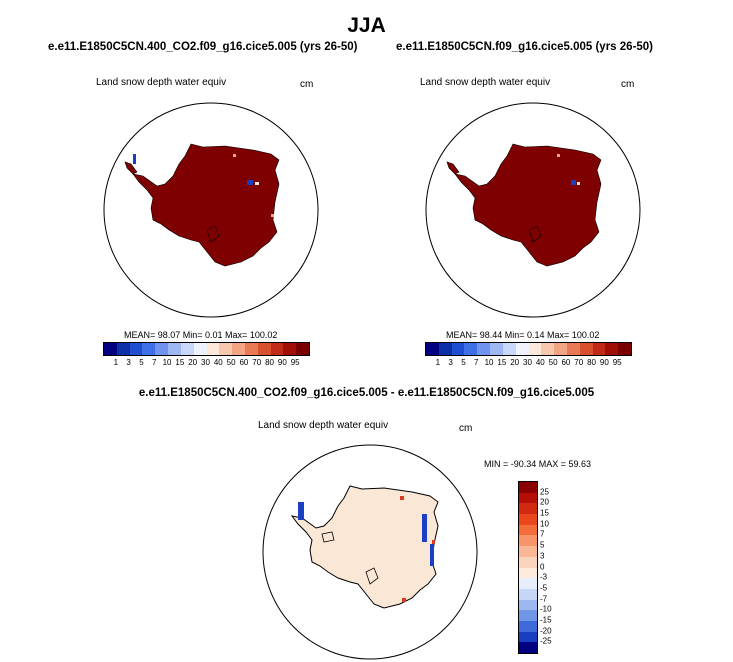 The height and width of the screenshot is (662, 733). What do you see at coordinates (201, 335) in the screenshot?
I see `panel-1-stats: MEAN= 98.07 Min= 0.01 Max= 100.02` at bounding box center [201, 335].